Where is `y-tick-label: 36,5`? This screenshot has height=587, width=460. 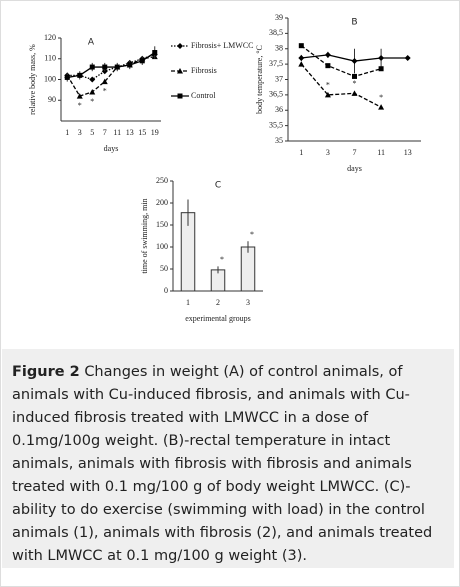
y-tick-label: 36,5 is located at coordinates (276, 94).